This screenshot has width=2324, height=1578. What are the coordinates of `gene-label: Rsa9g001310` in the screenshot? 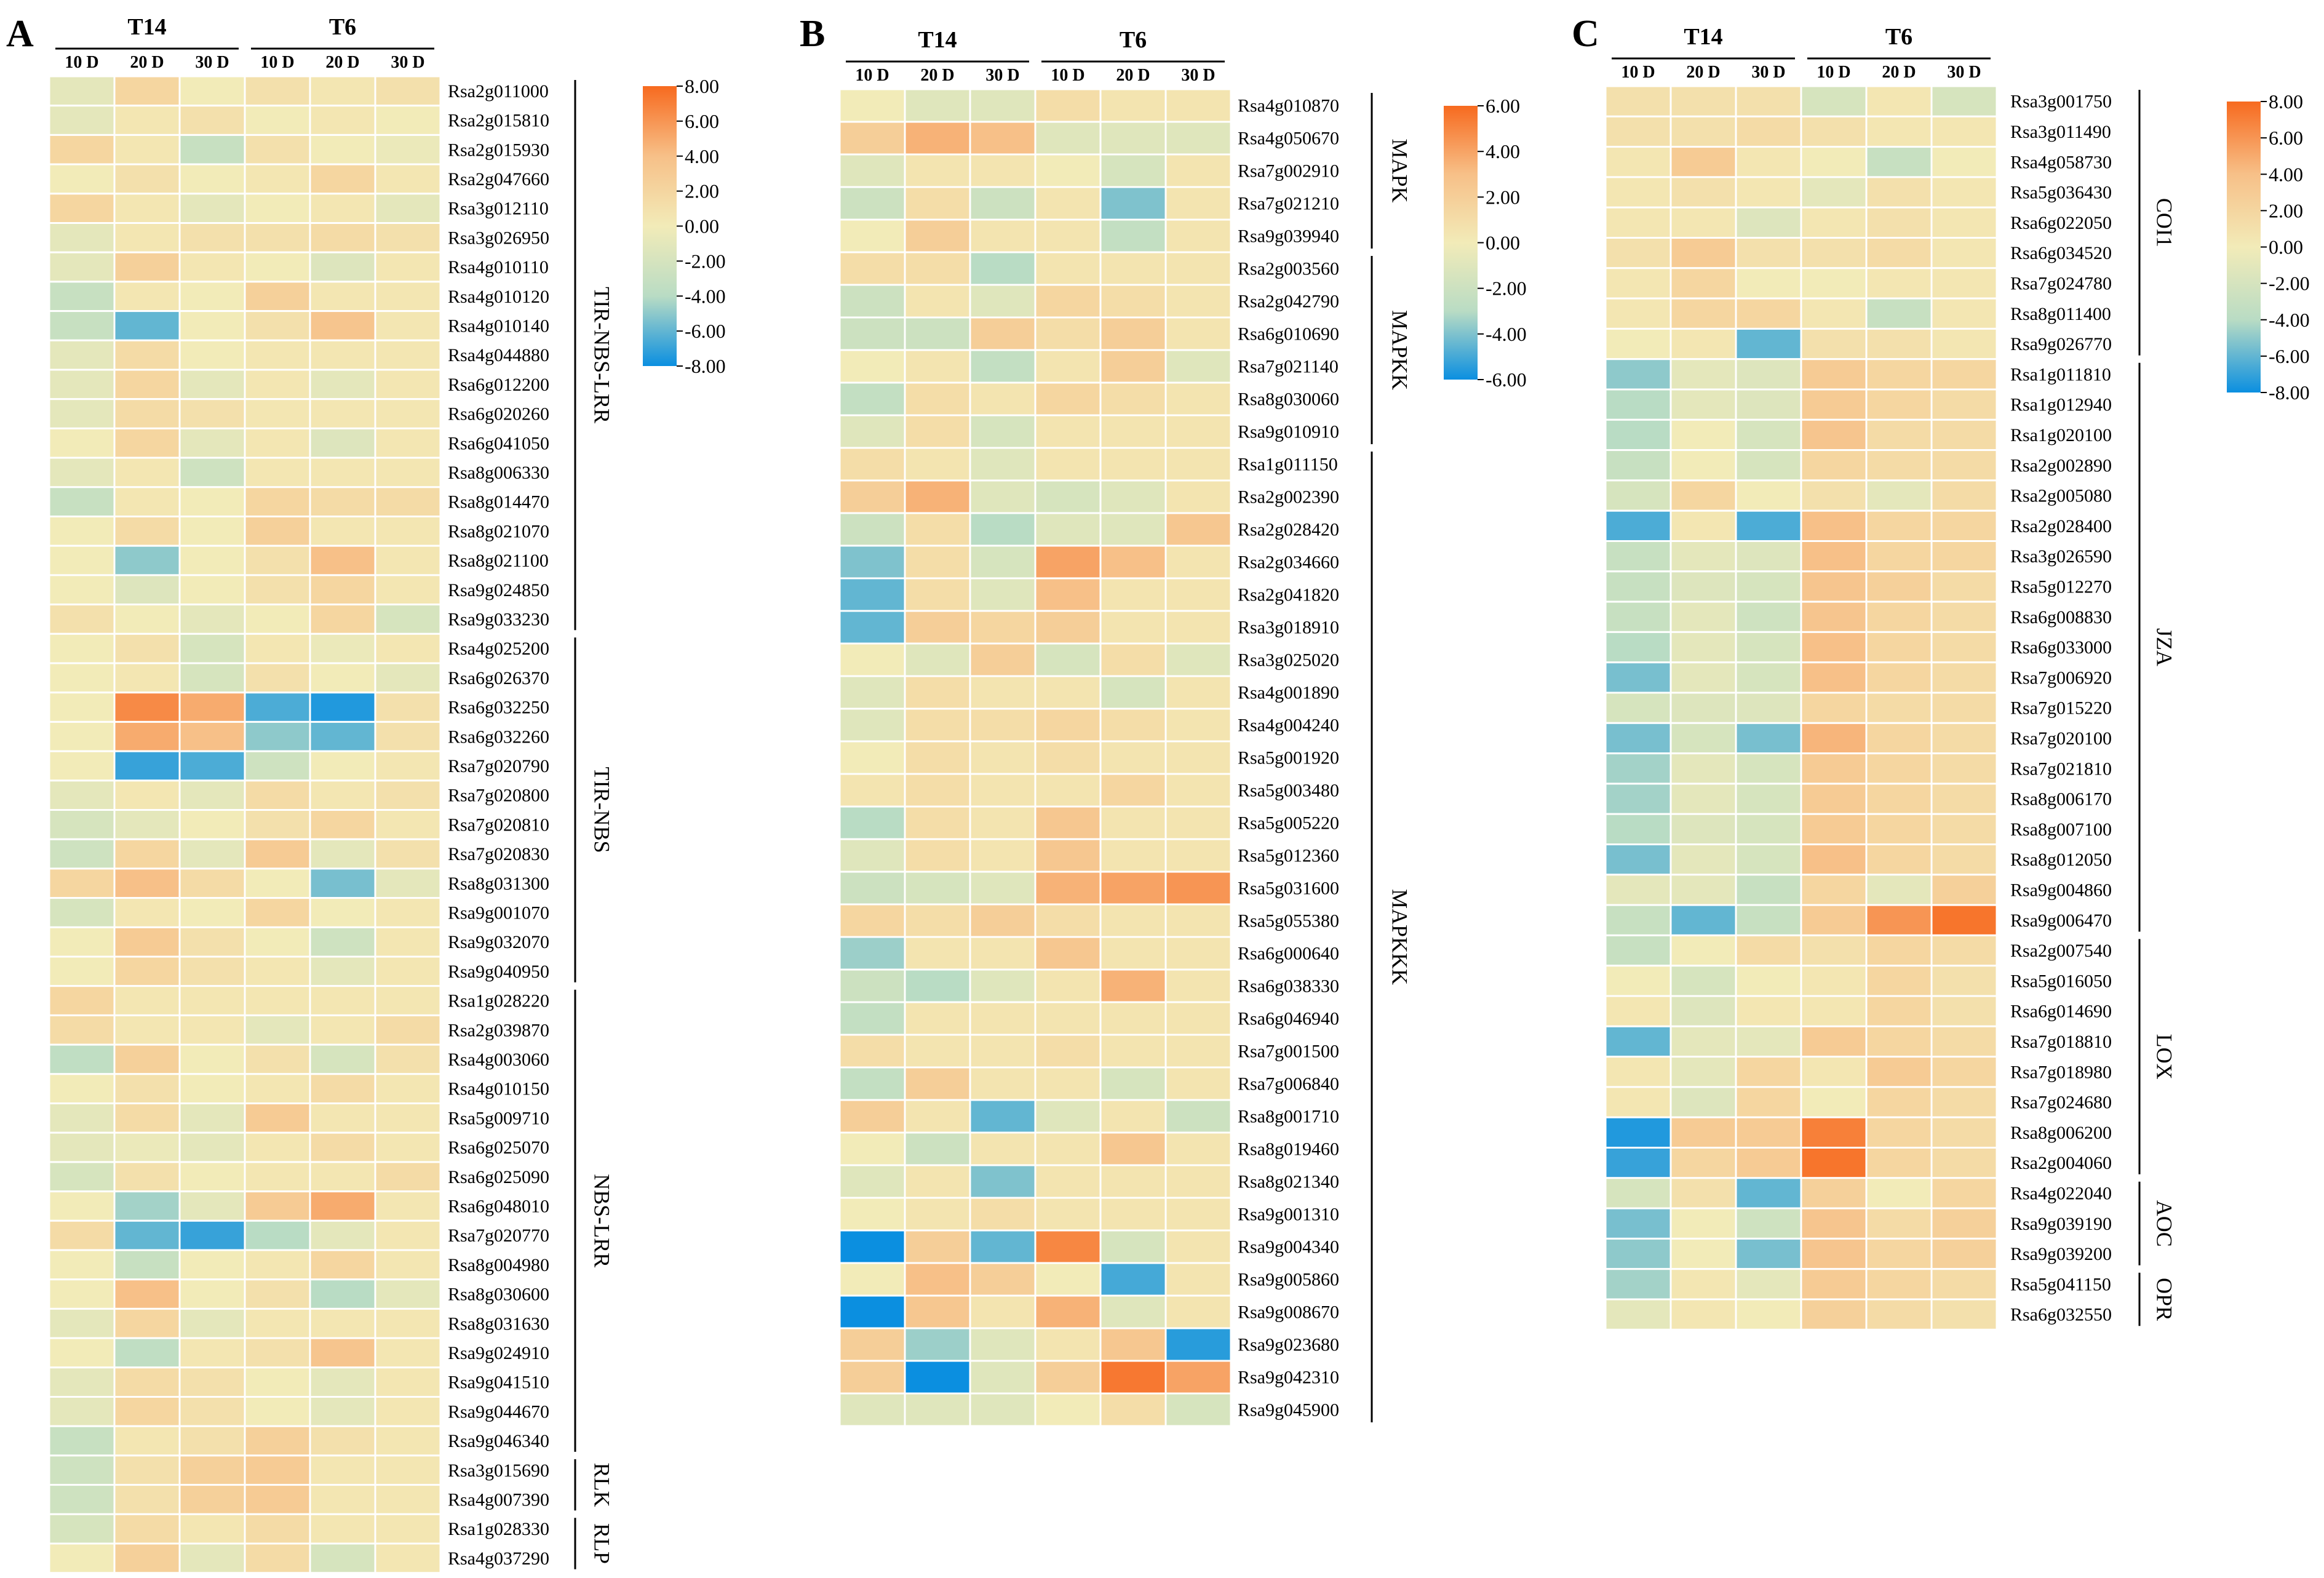 It's located at (1288, 1215).